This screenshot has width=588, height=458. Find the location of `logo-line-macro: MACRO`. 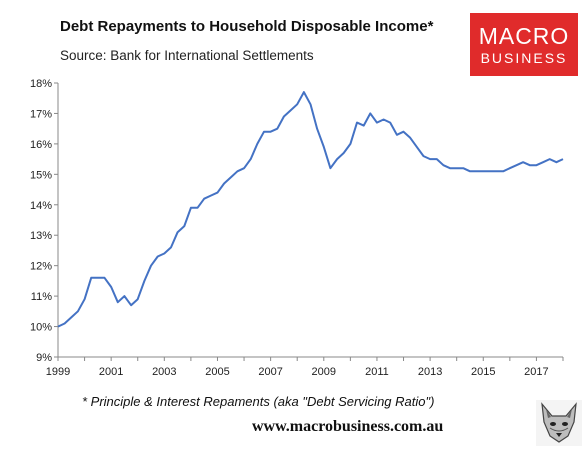

logo-line-macro: MACRO is located at coordinates (524, 35).